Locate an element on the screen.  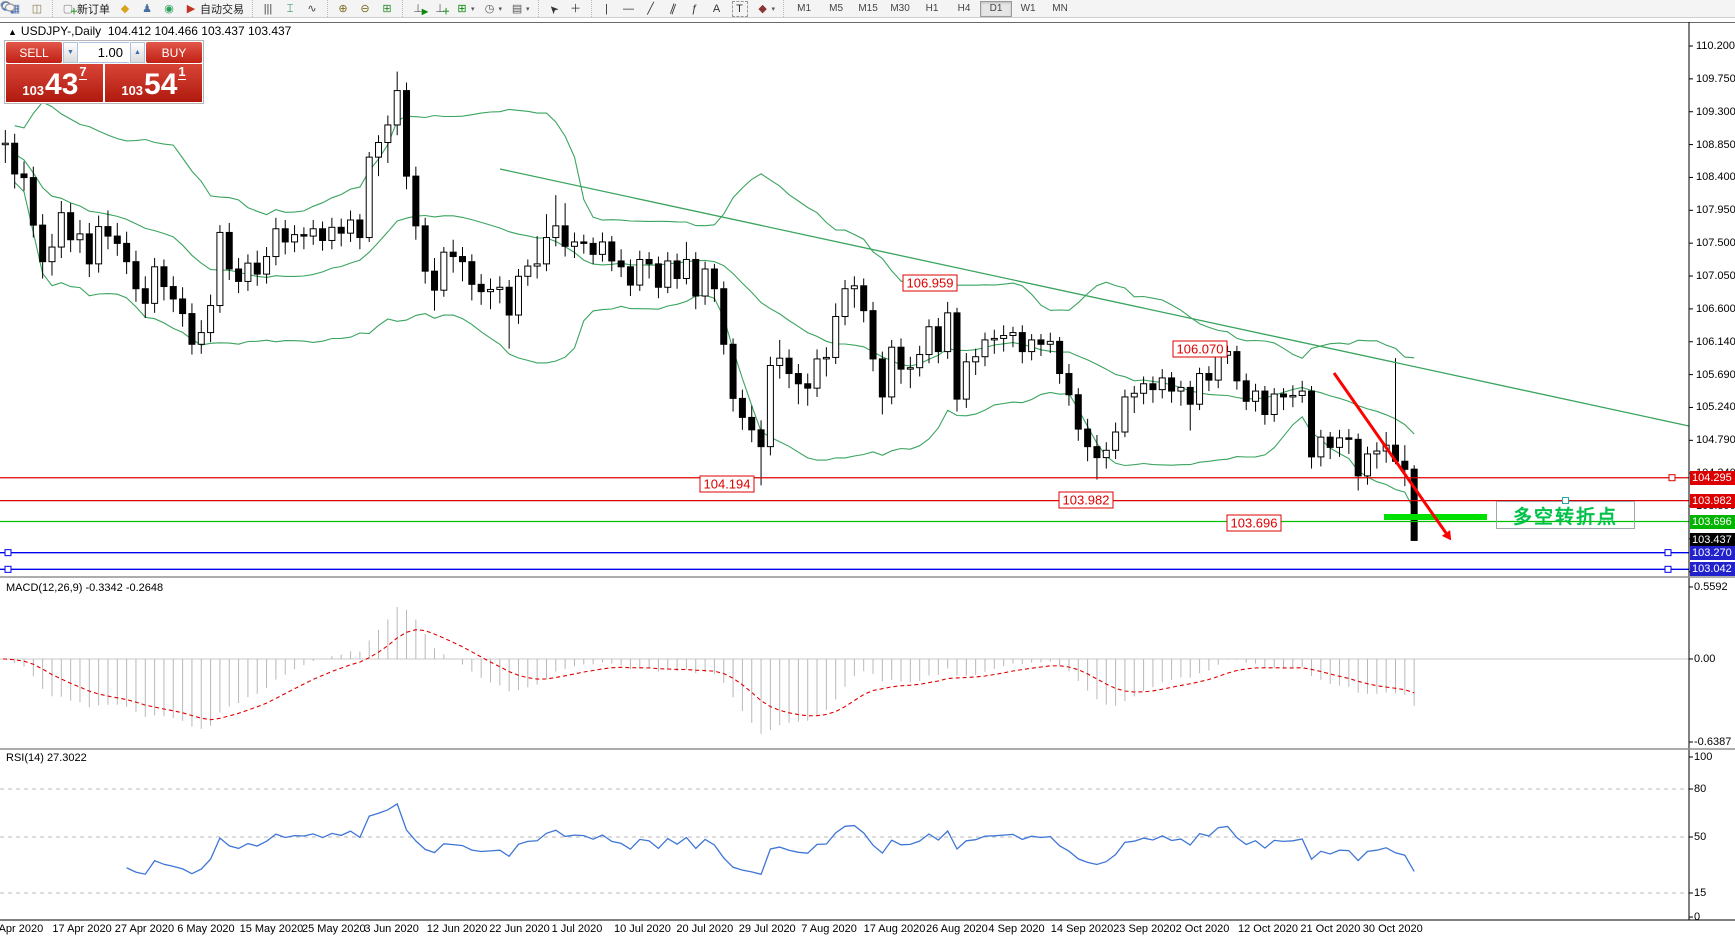
line-chart-mode-button: ∿ is located at coordinates (312, 8).